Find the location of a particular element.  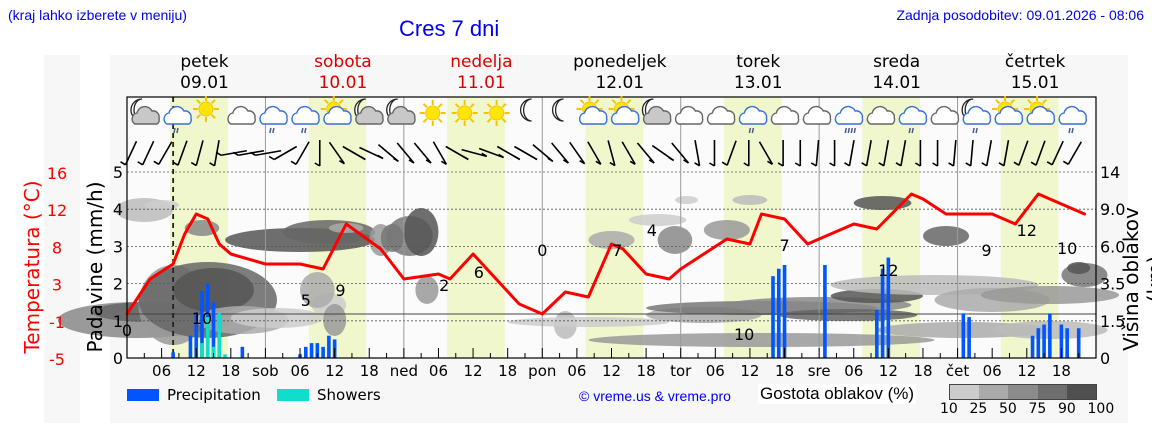

sun-thunder-icon is located at coordinates (205, 109).